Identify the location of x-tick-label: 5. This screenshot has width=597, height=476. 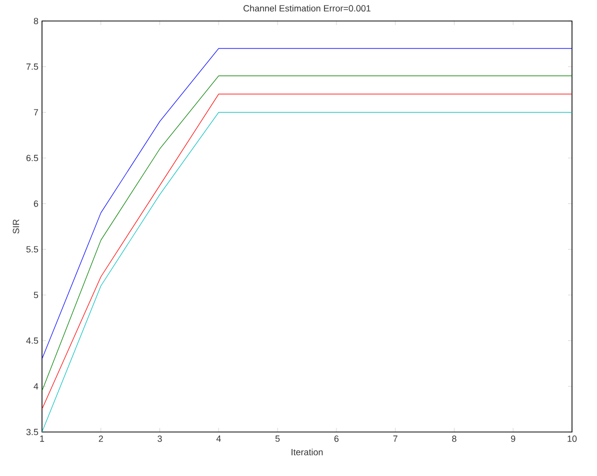
(277, 439).